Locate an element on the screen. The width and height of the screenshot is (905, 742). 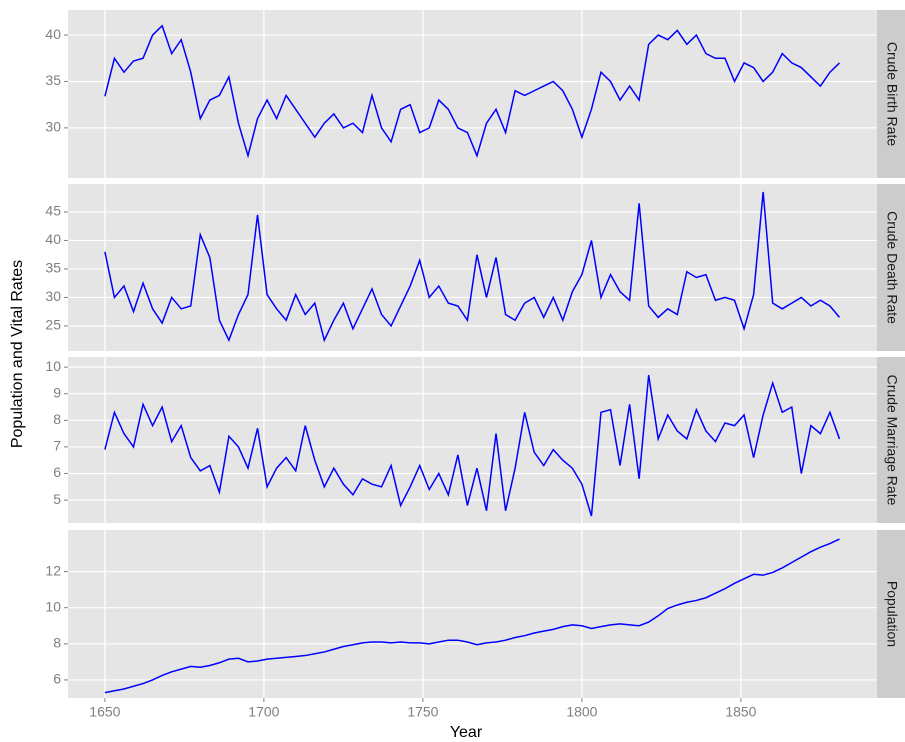
x-tick-label: 1750 is located at coordinates (422, 712).